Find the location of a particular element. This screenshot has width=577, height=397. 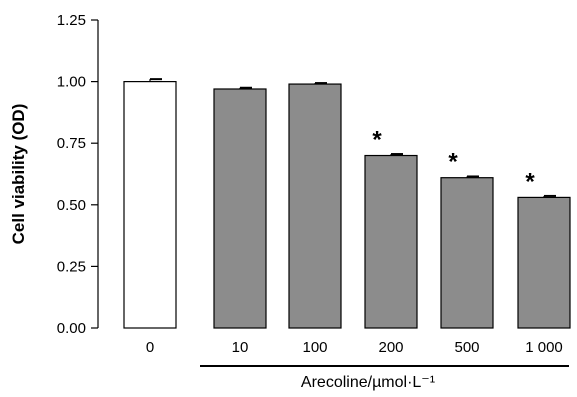

y-axis-label: Cell viability (OD) is located at coordinates (18, 174).